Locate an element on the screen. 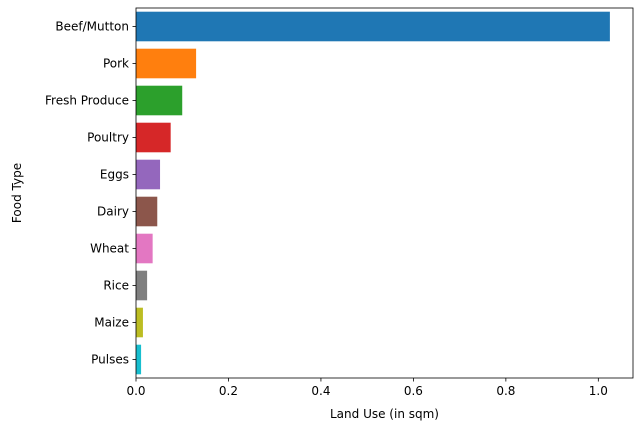  bar-beef-mutton is located at coordinates (373, 26).